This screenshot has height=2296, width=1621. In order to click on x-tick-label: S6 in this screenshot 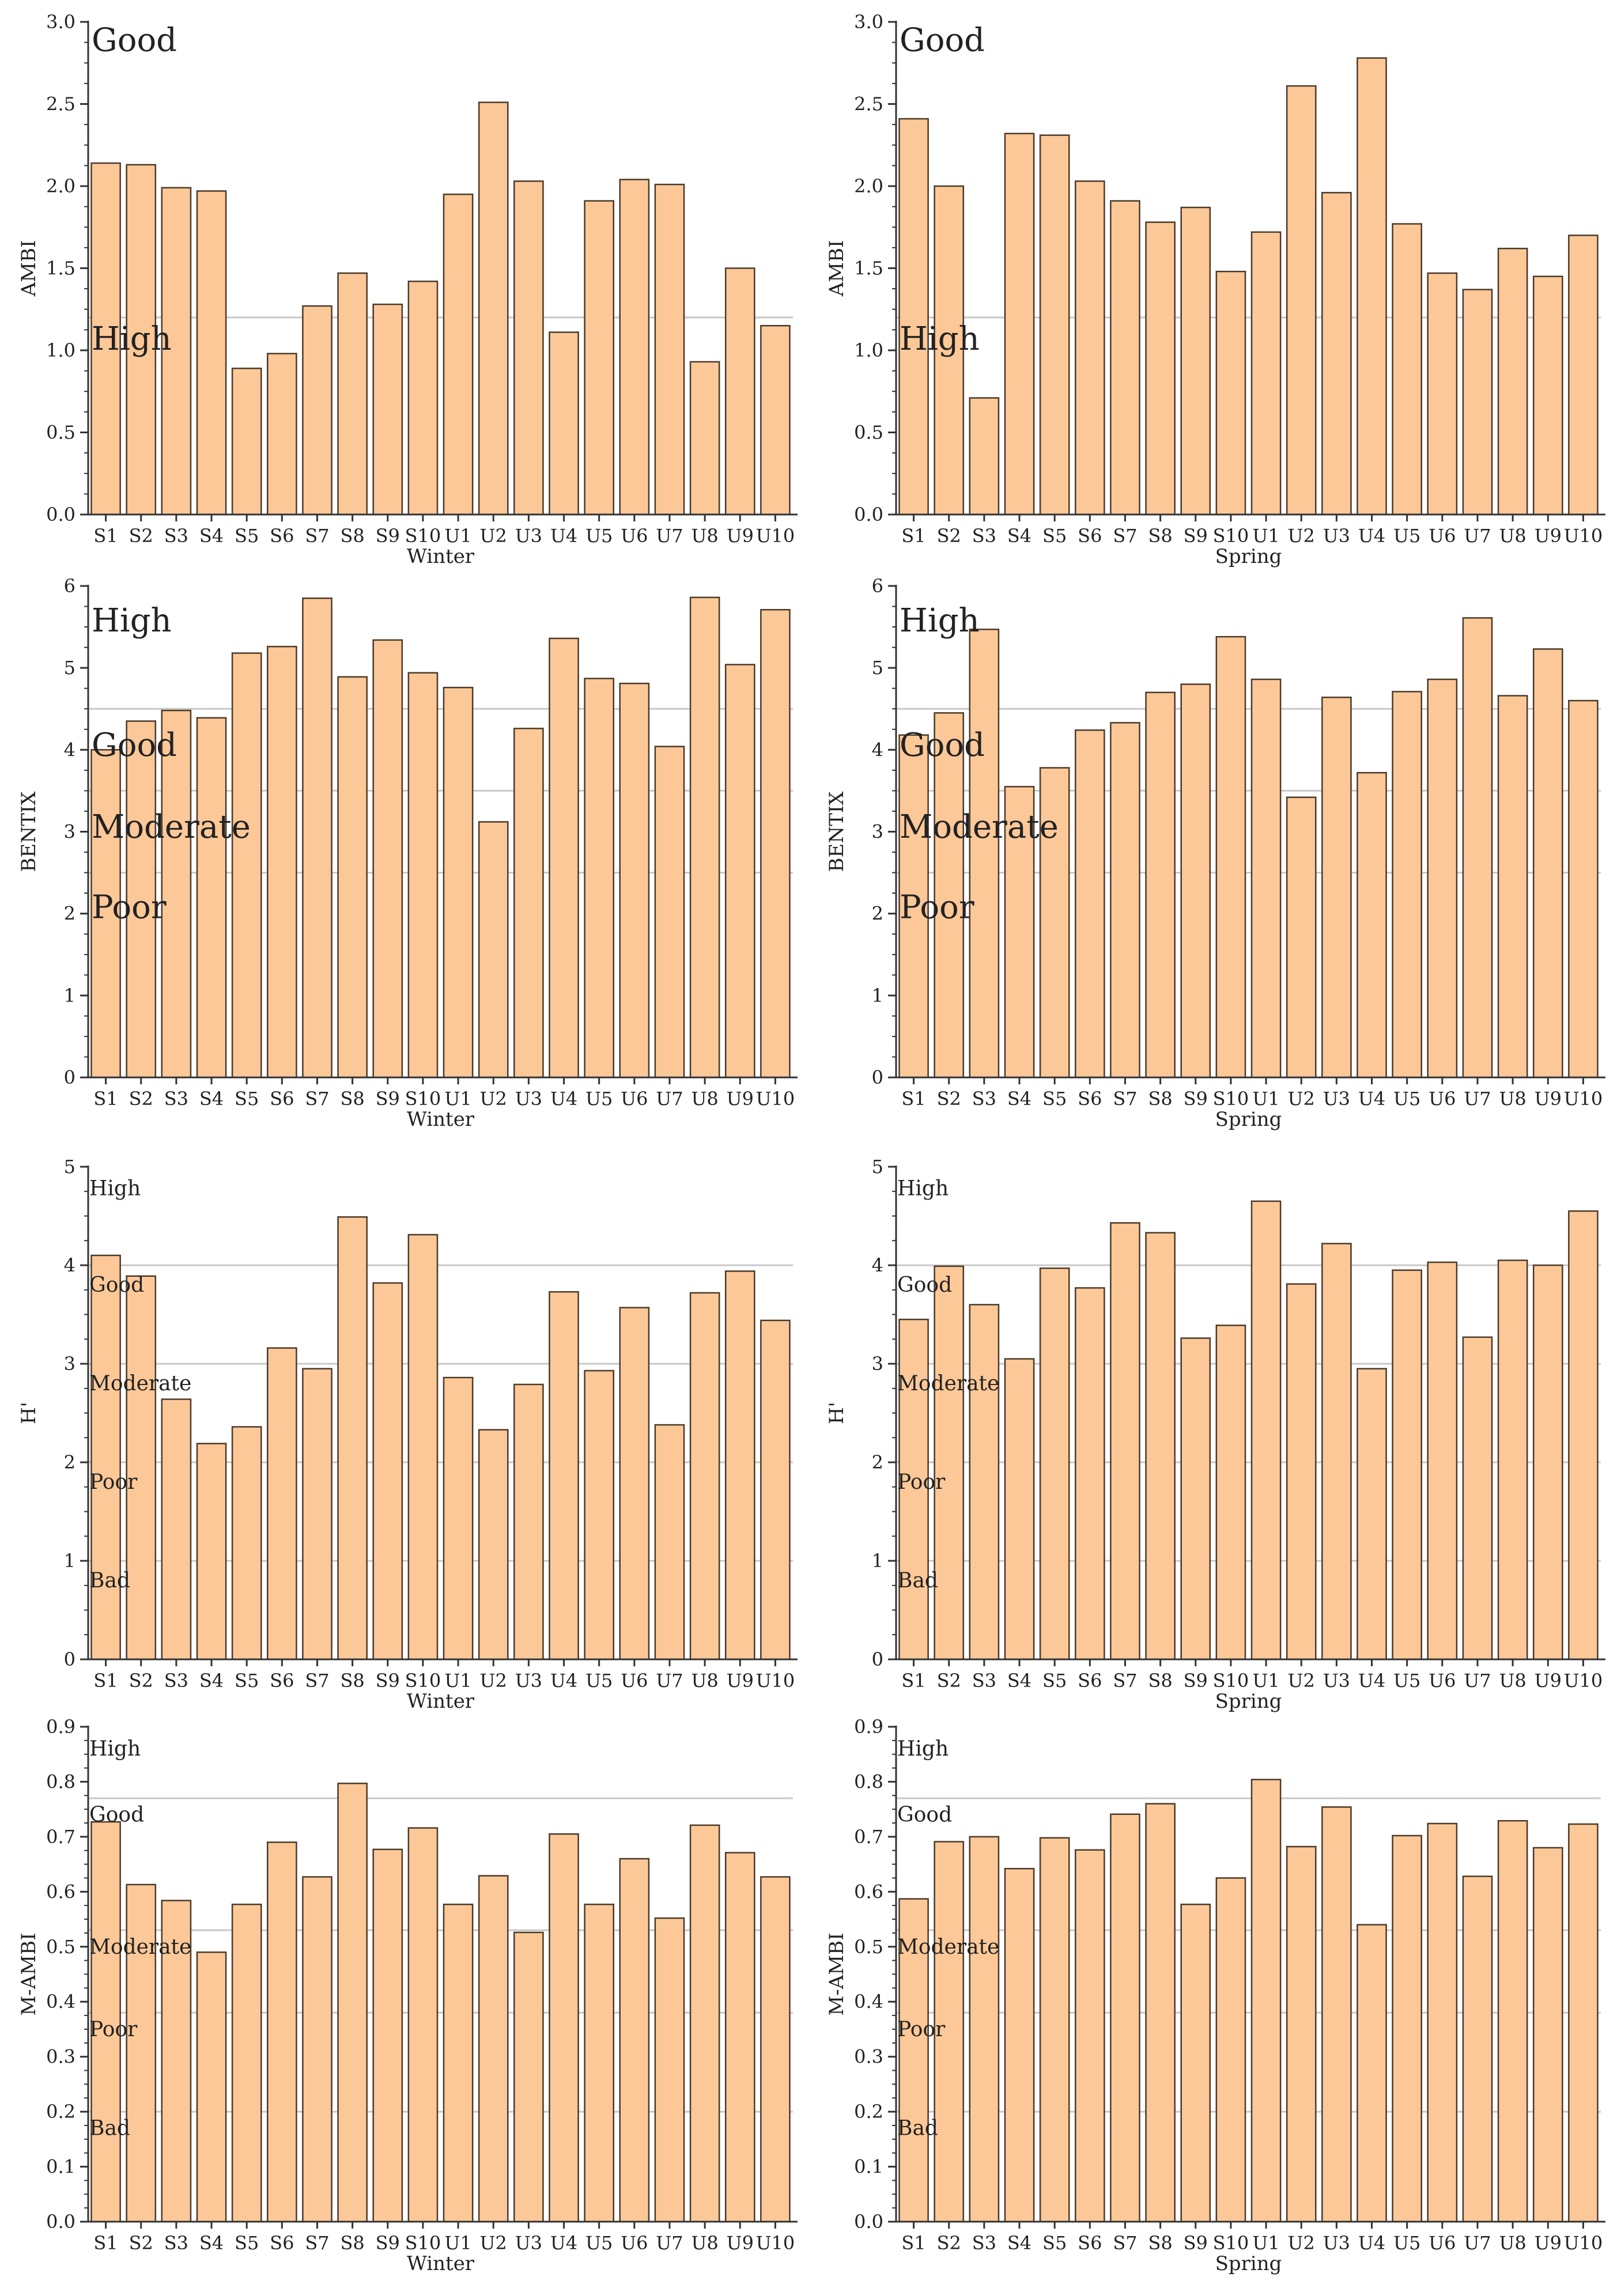, I will do `click(1090, 536)`.